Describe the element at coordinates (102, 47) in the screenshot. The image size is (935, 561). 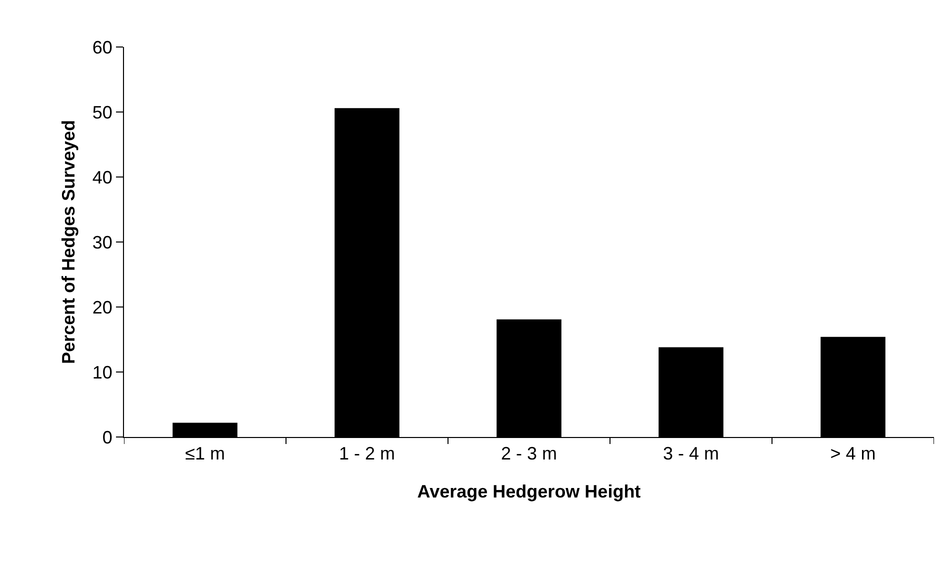
I see `y-tick-label: 60` at that location.